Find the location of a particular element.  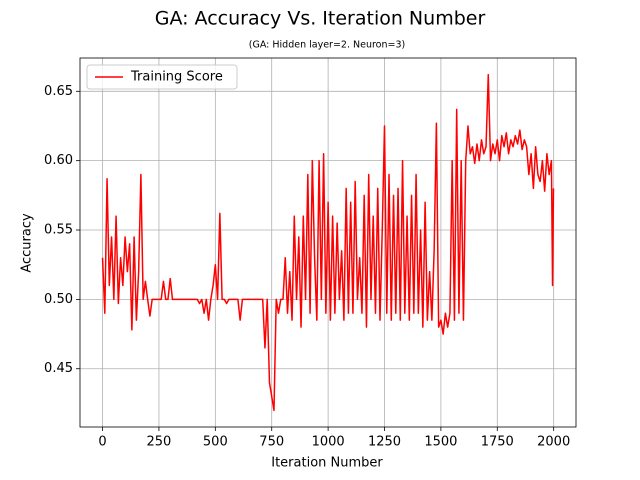

y-axis-label: Accuracy is located at coordinates (27, 243).